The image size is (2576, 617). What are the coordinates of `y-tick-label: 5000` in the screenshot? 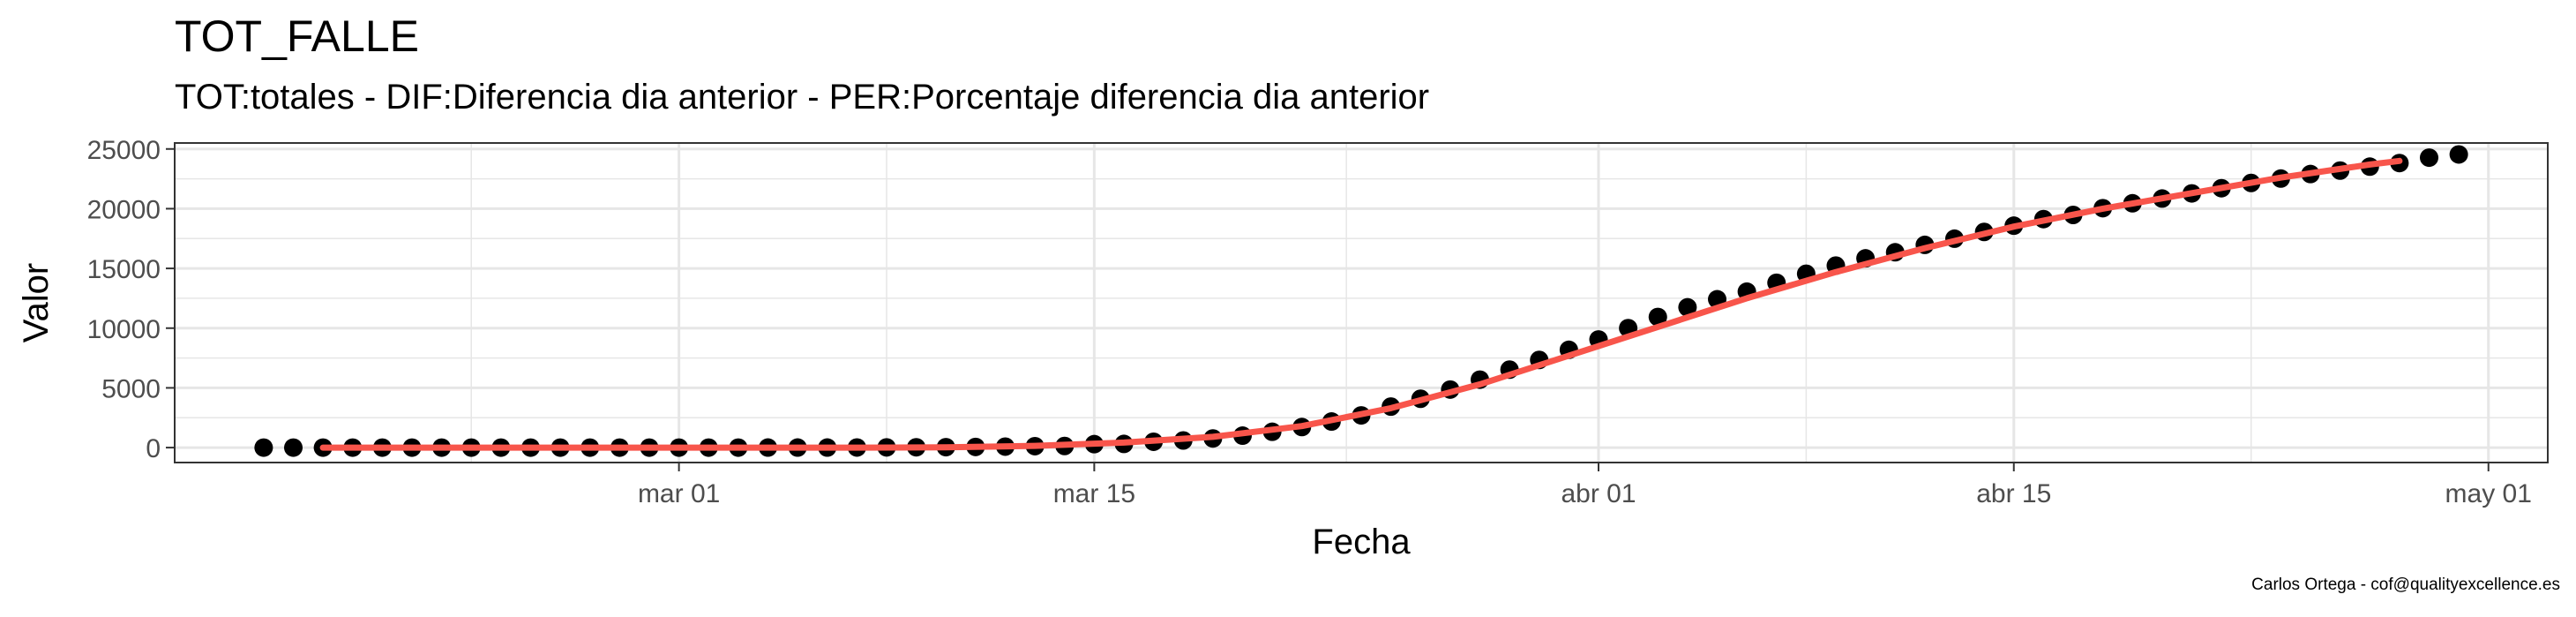 It's located at (131, 388).